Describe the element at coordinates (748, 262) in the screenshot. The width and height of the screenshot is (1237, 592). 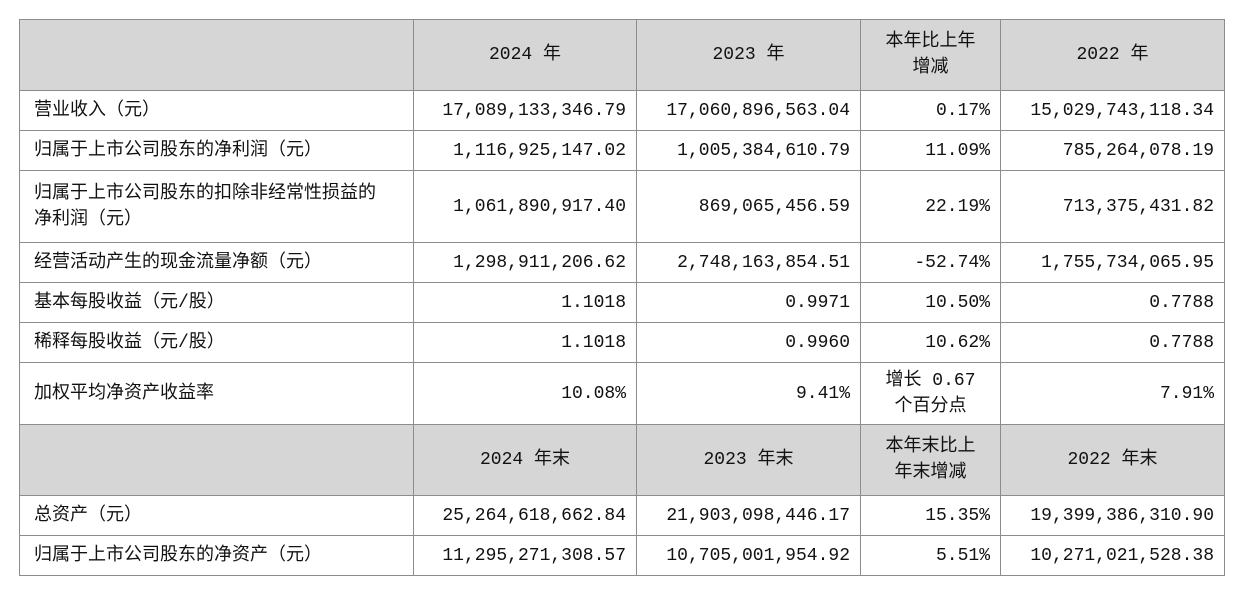
I see `cell: 2,748,163,854.51` at that location.